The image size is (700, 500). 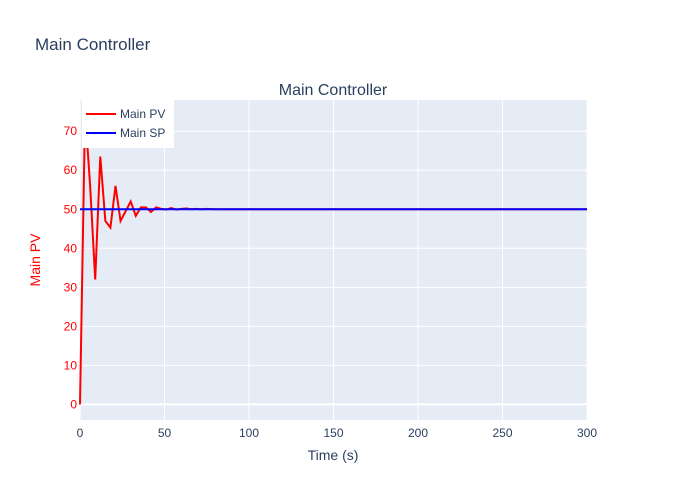 What do you see at coordinates (71, 287) in the screenshot?
I see `y-tick-label: 30` at bounding box center [71, 287].